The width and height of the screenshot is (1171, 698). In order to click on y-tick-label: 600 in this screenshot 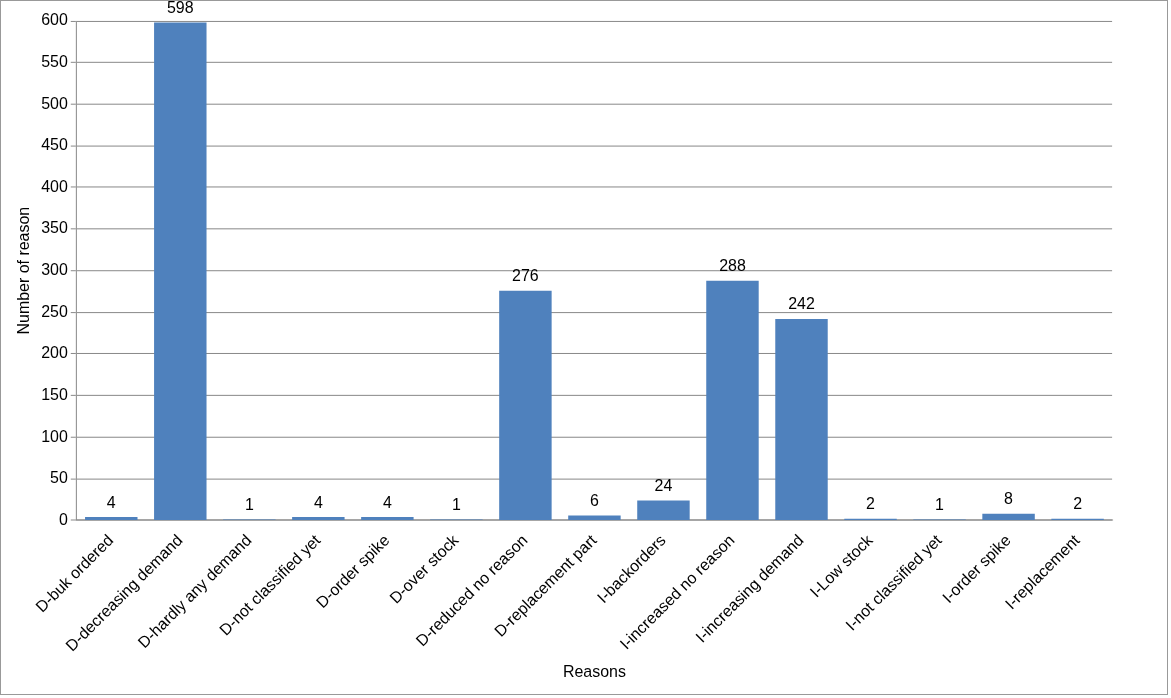, I will do `click(54, 20)`.